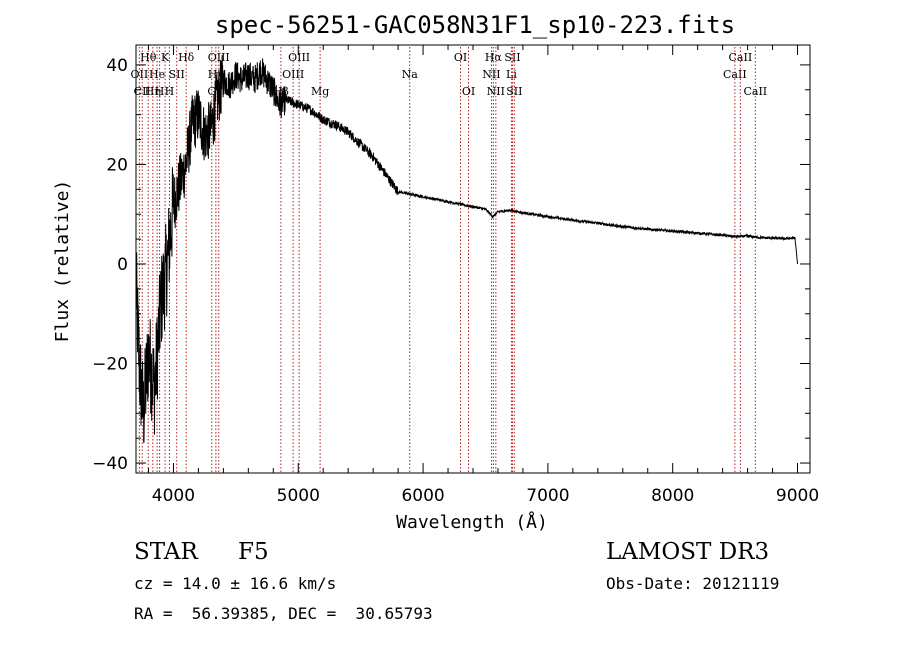  Describe the element at coordinates (186, 57) in the screenshot. I see `line-marker-label: Hδ` at that location.